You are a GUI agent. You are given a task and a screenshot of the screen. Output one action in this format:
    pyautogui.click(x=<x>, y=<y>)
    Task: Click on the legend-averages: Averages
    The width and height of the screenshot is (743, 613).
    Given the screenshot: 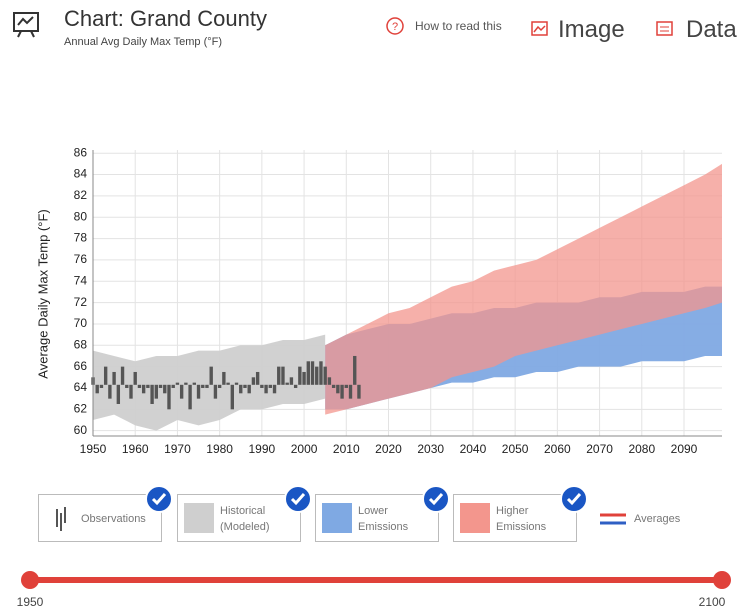 What is the action you would take?
    pyautogui.click(x=660, y=520)
    